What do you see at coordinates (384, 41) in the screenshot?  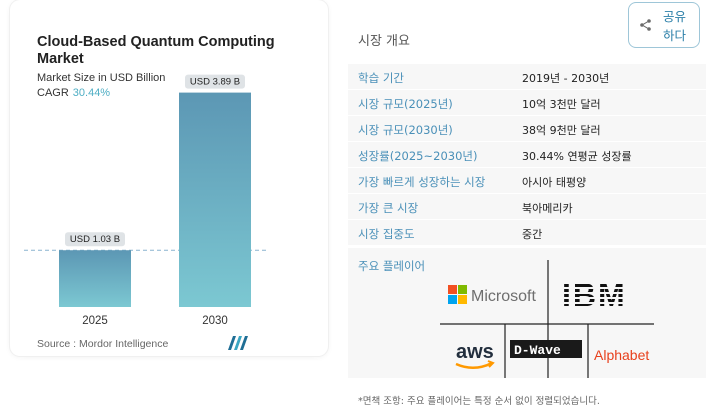 I see `market-overview-title: 시장 개요` at bounding box center [384, 41].